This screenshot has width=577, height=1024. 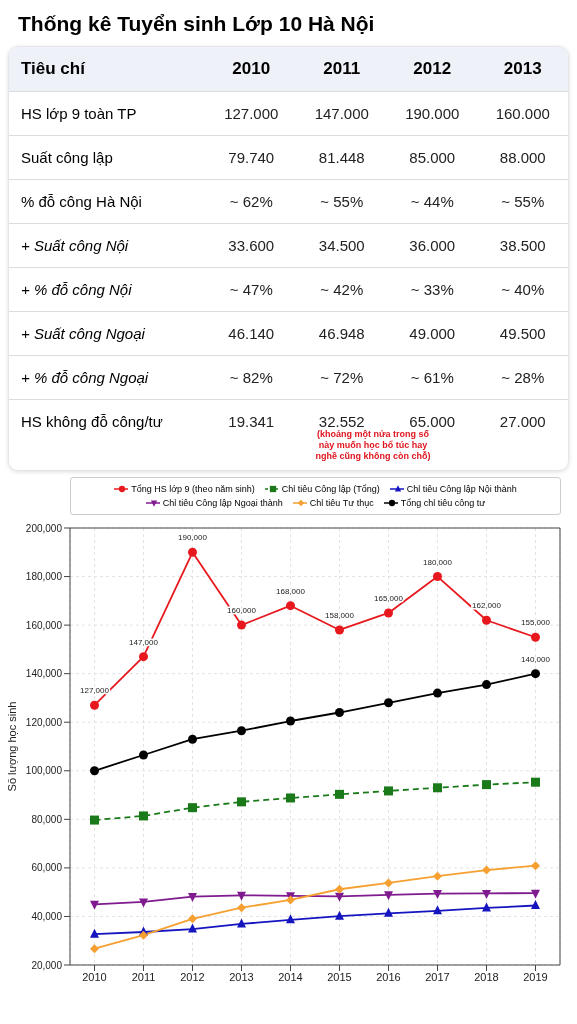 I want to click on y-axis-title: Số lượng học sinh, so click(x=11, y=746).